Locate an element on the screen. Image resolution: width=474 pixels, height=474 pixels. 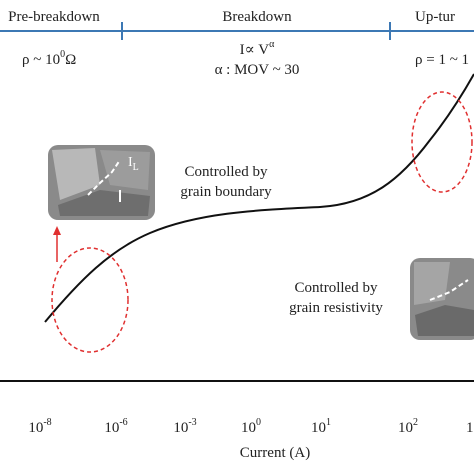
region-formula: ρ ~ 100Ω is located at coordinates (49, 58).